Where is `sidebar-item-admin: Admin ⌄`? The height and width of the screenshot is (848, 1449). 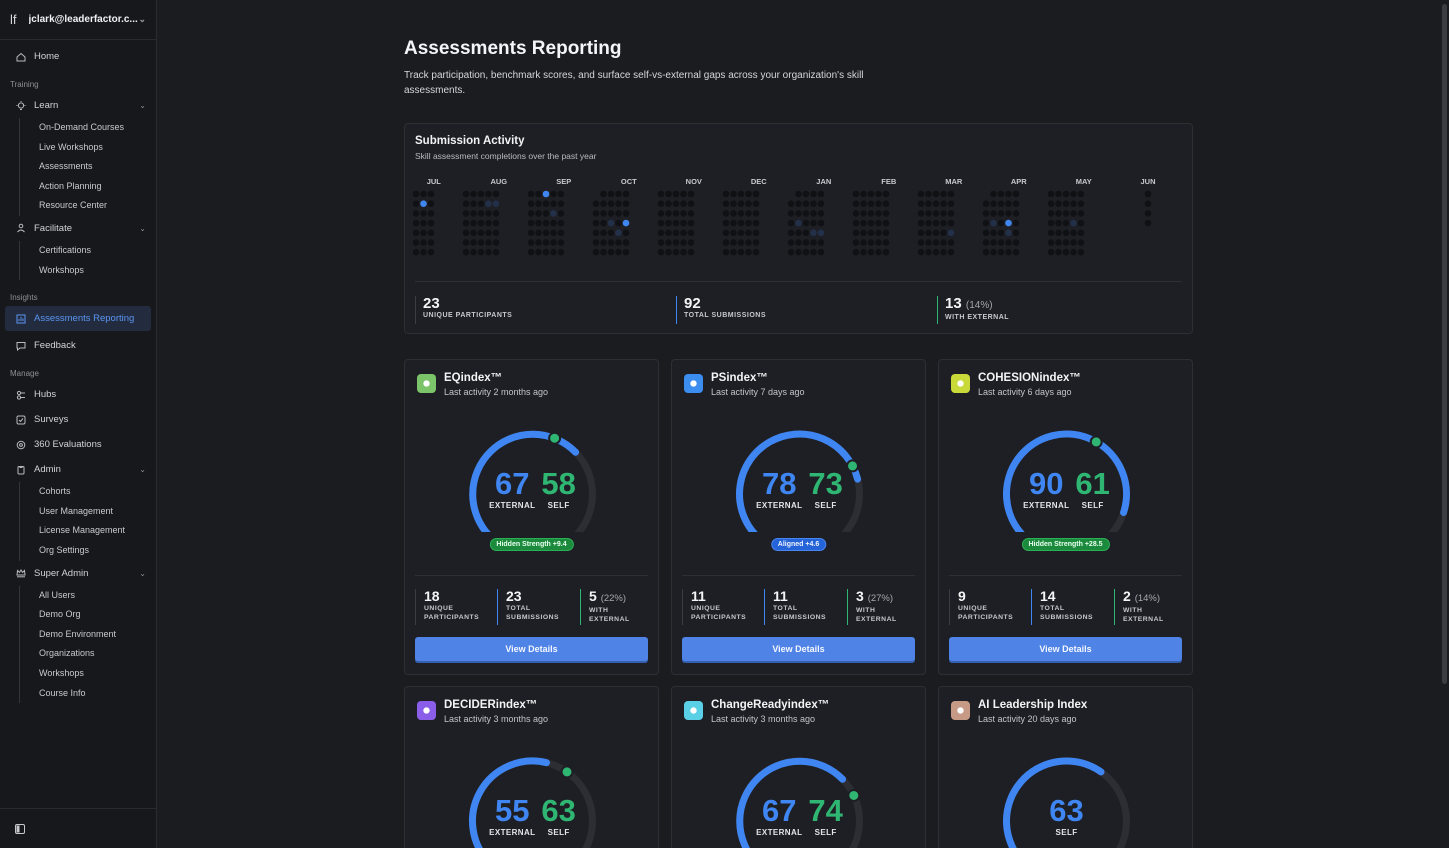
sidebar-item-admin: Admin ⌄ is located at coordinates (78, 469).